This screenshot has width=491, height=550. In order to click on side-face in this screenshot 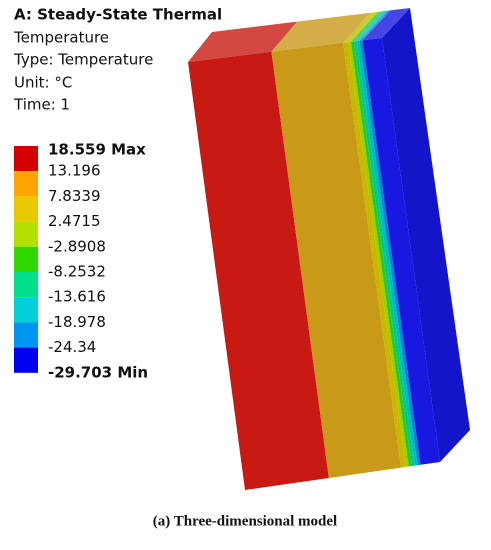, I will do `click(426, 235)`.